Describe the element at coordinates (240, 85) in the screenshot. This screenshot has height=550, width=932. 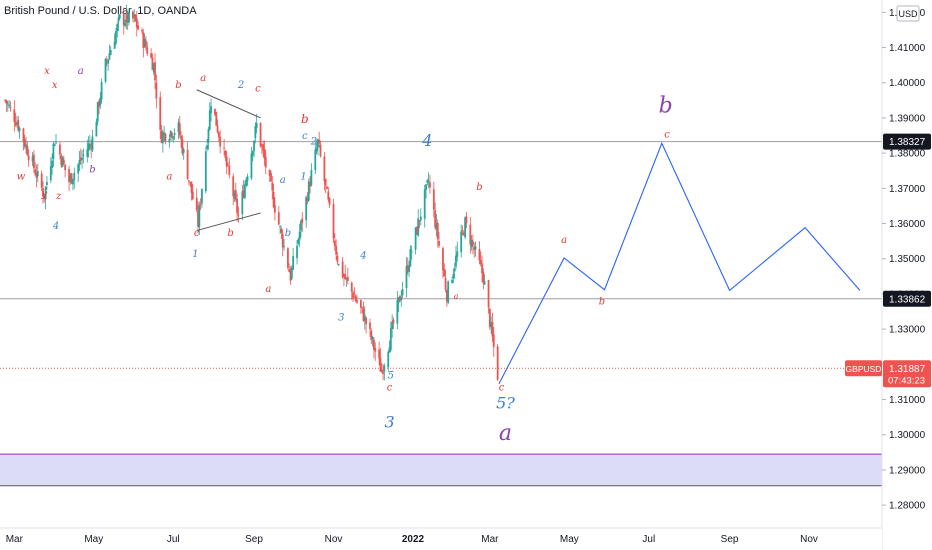
I see `wave-label: 2` at that location.